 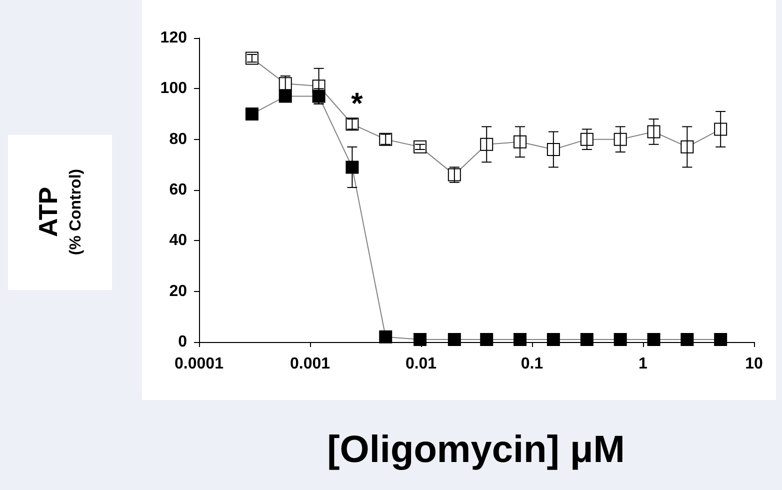 What do you see at coordinates (643, 364) in the screenshot?
I see `x-tick-label: 1` at bounding box center [643, 364].